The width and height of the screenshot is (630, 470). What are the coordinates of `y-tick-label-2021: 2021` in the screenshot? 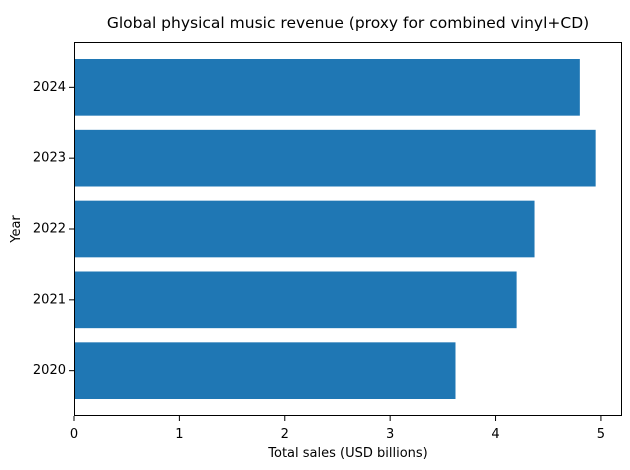 It's located at (49, 299).